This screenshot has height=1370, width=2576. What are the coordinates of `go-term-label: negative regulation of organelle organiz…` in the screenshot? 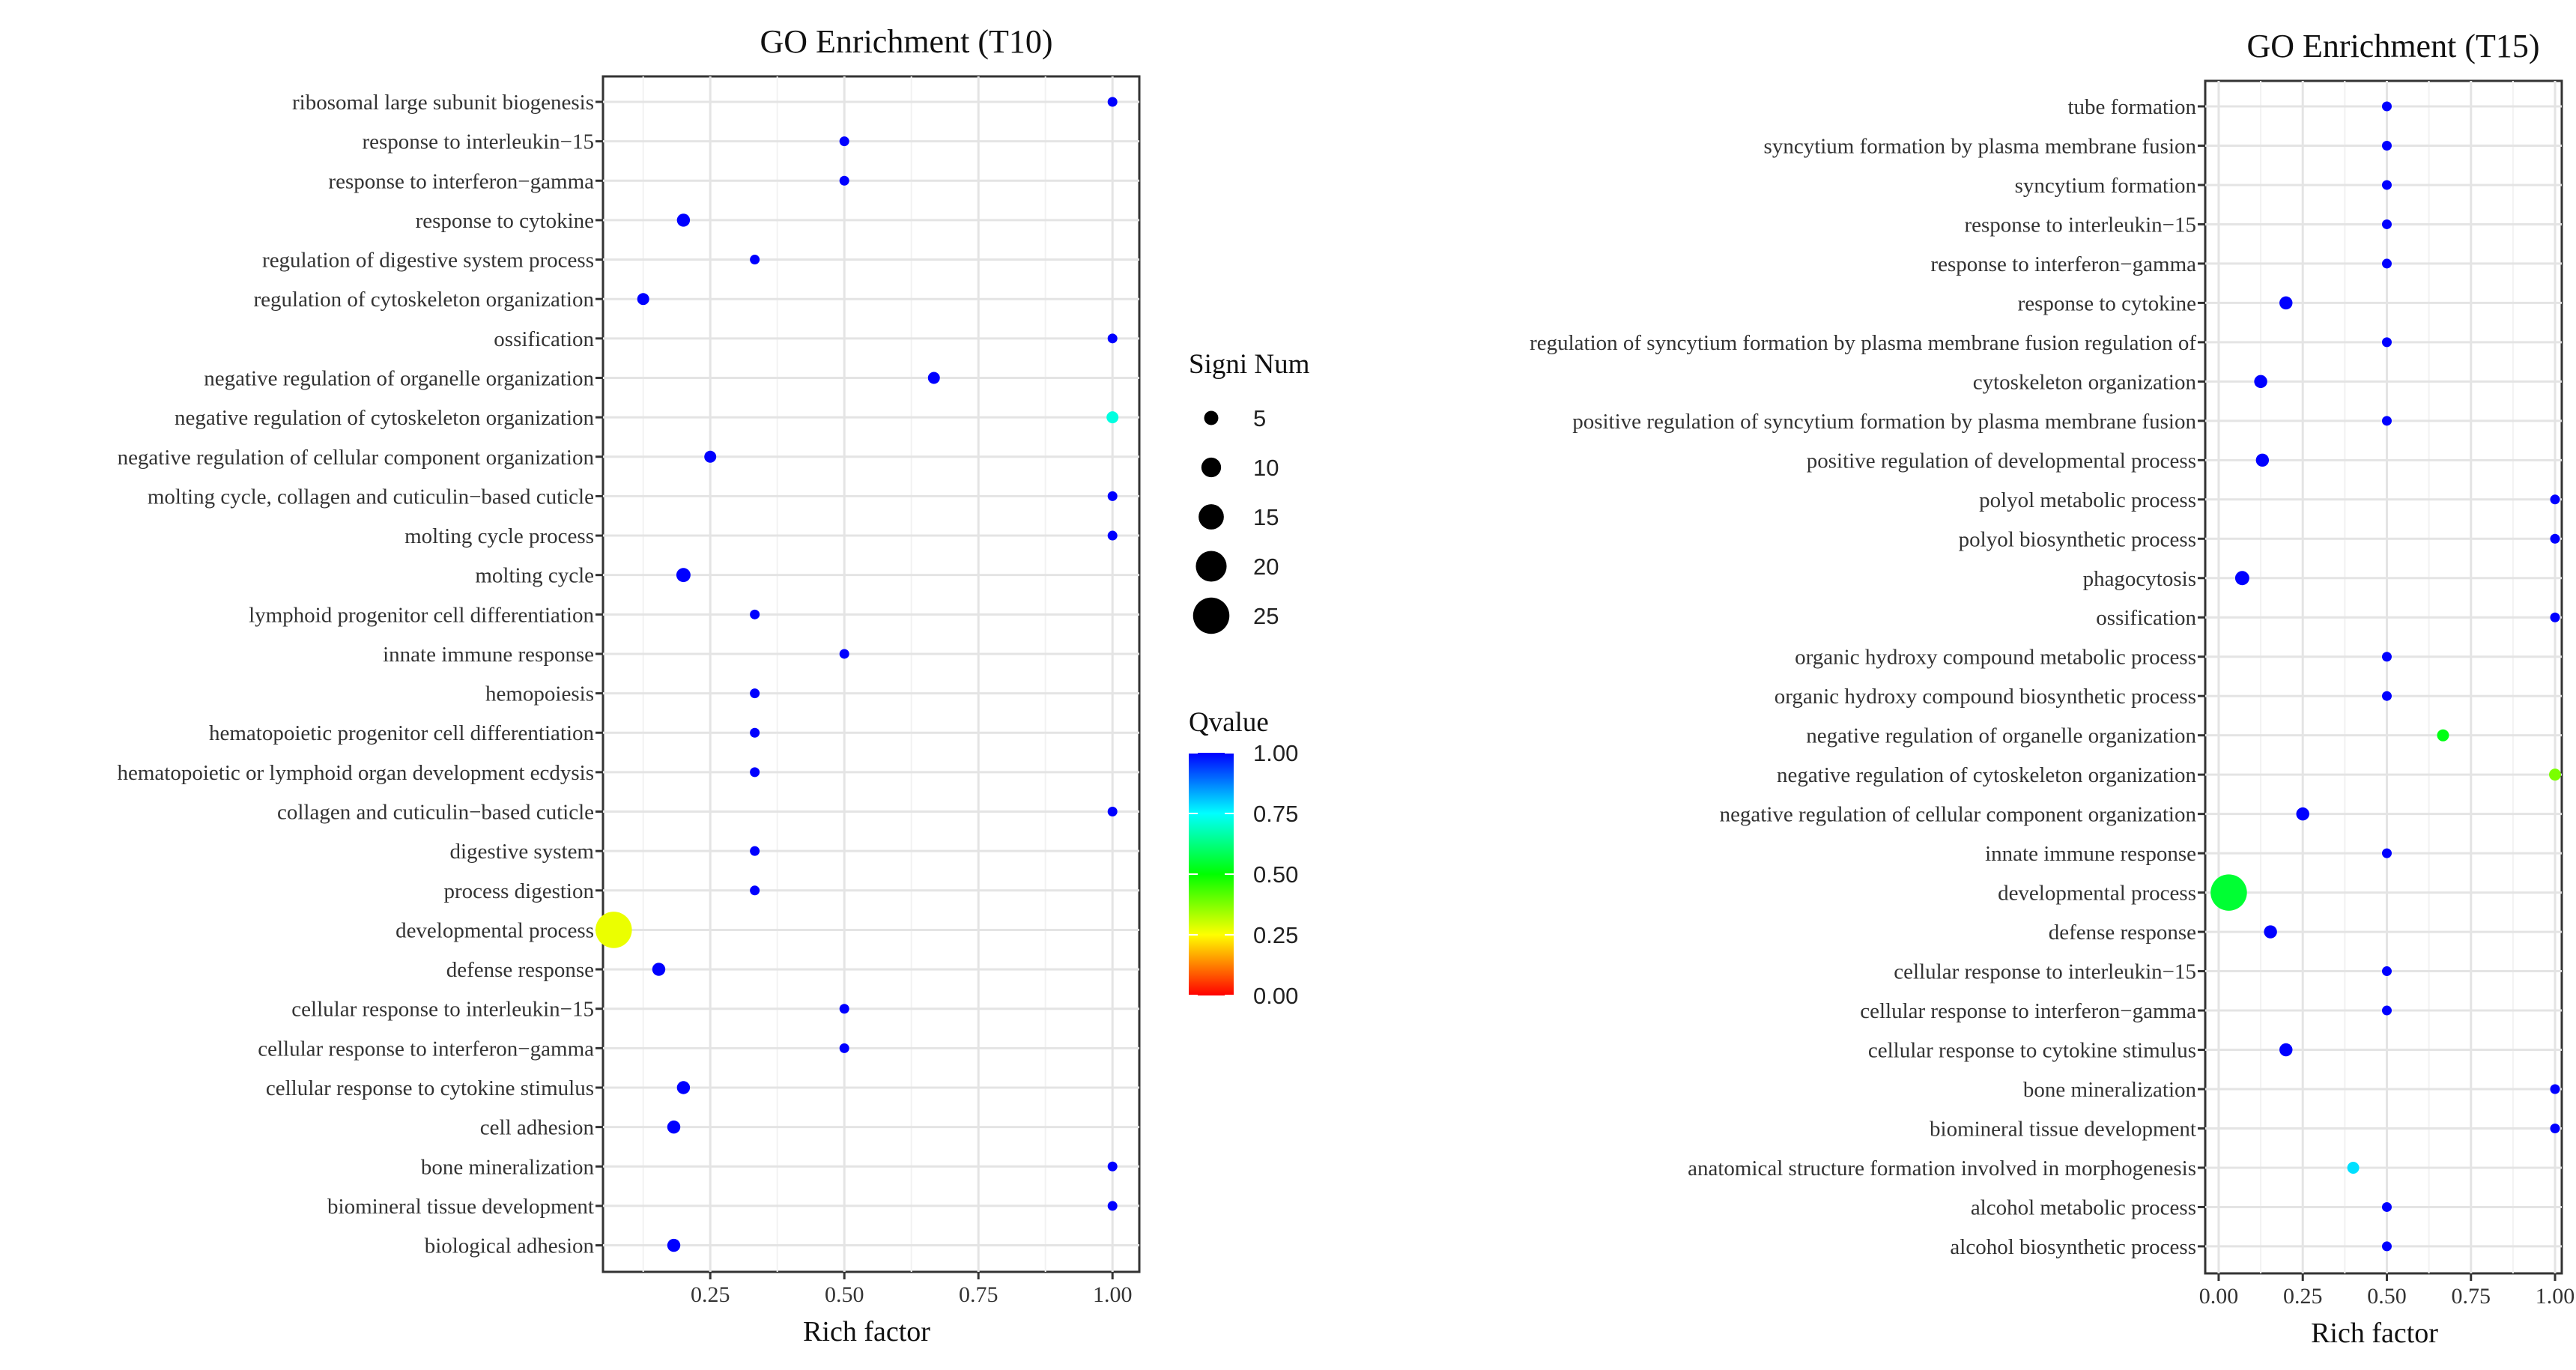 It's located at (399, 378).